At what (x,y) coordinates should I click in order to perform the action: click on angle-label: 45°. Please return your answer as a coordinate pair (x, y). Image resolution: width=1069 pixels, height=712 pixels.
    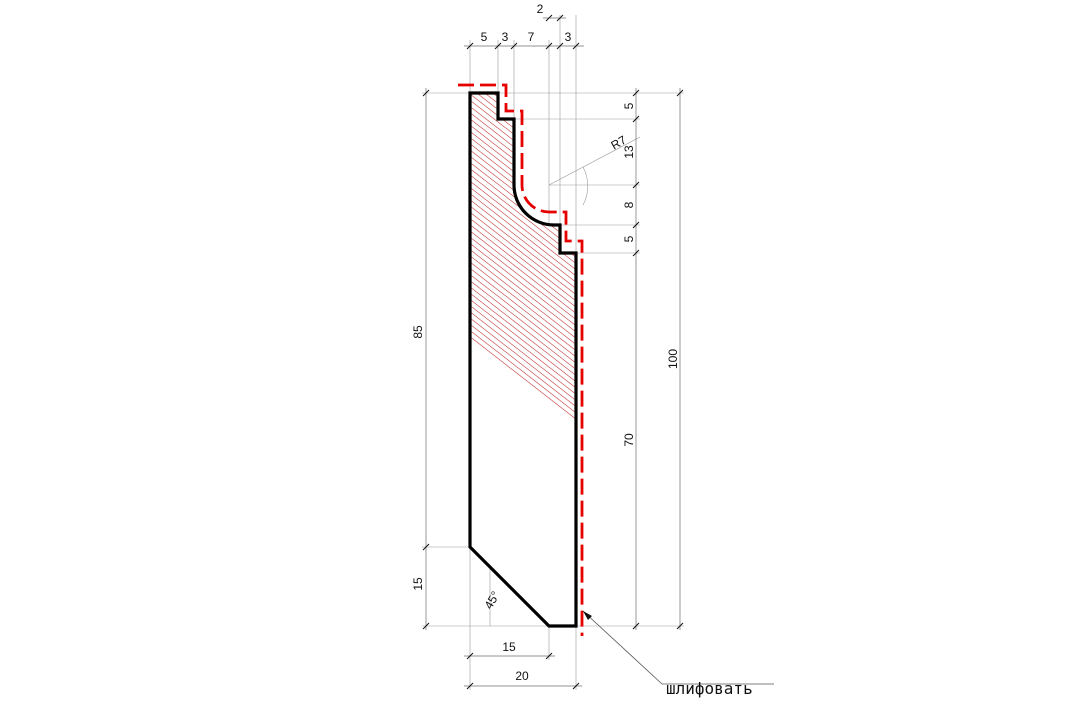
    Looking at the image, I should click on (491, 600).